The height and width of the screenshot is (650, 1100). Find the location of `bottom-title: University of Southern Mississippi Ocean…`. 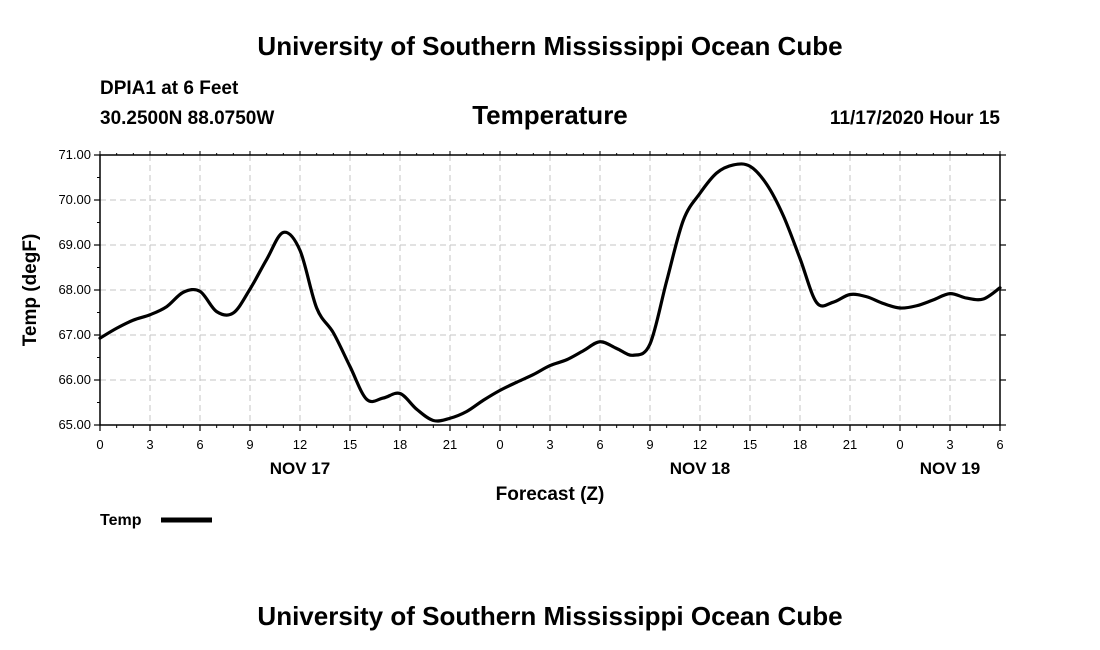

bottom-title: University of Southern Mississippi Ocean… is located at coordinates (549, 616).